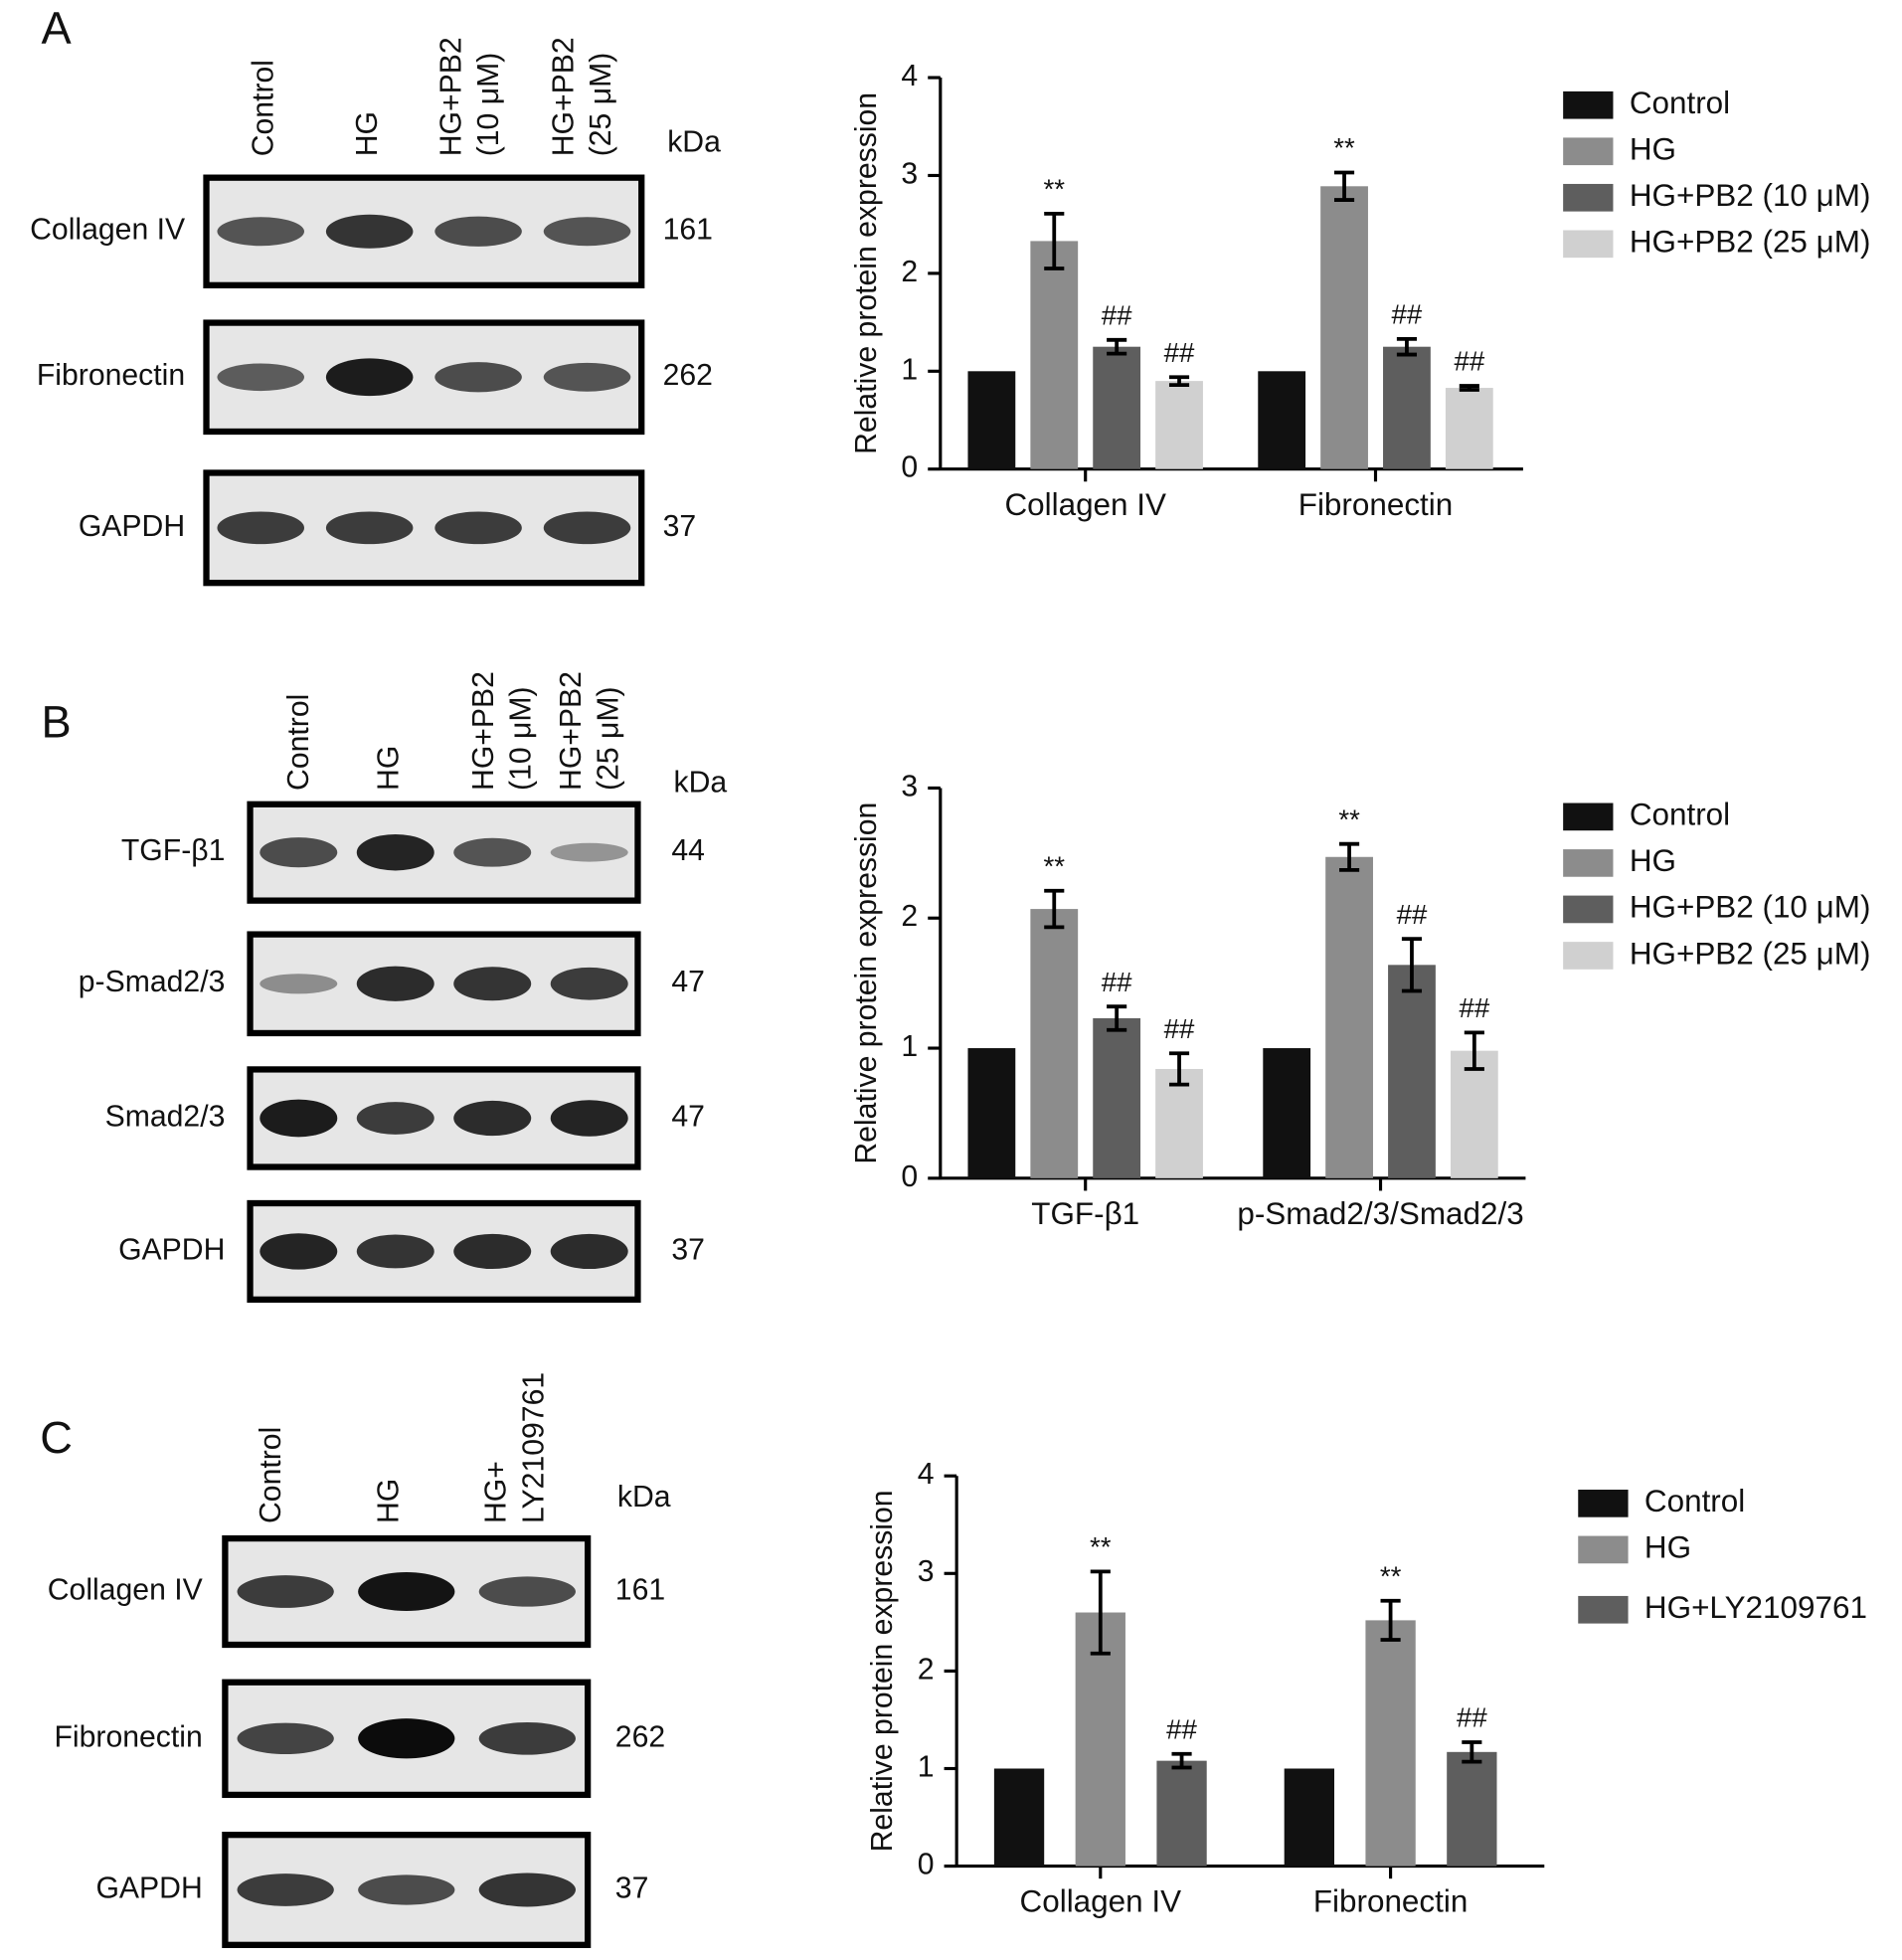 The height and width of the screenshot is (1960, 1902). Describe the element at coordinates (1380, 1213) in the screenshot. I see `x-tick-label: p-Smad2/3/Smad2/3` at that location.